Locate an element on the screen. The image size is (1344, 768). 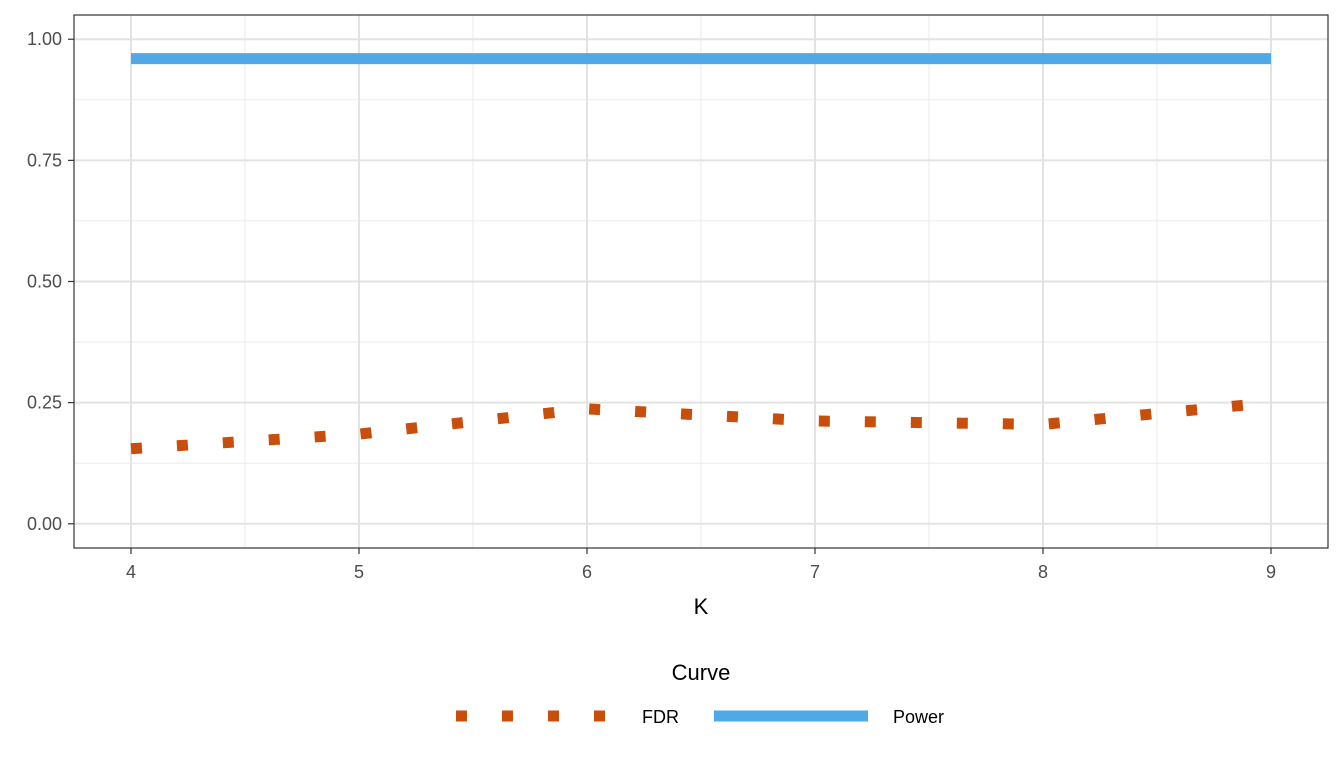
y-tick-label: 0.75 is located at coordinates (44, 160).